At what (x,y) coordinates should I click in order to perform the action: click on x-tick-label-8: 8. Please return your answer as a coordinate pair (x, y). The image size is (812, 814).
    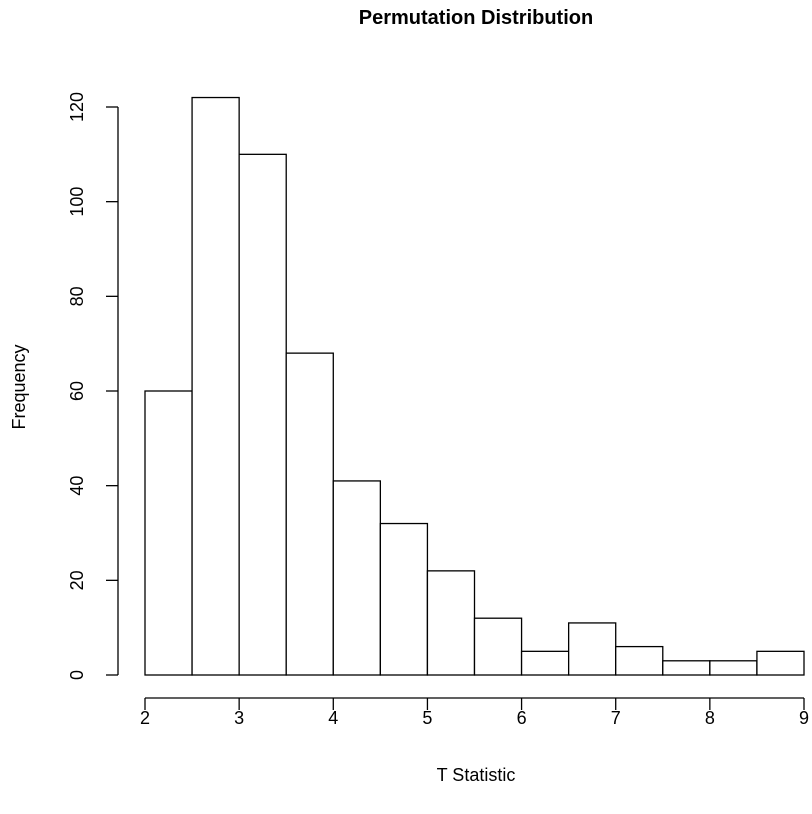
    Looking at the image, I should click on (710, 718).